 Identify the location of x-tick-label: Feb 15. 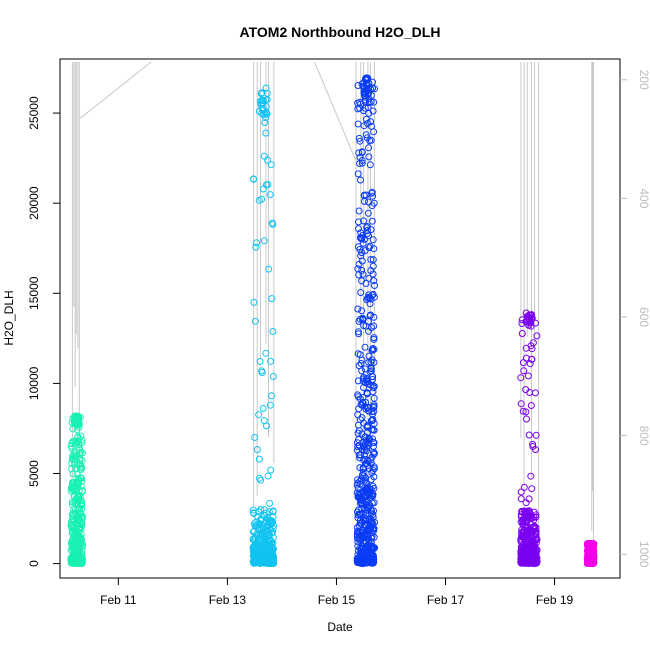
(337, 600).